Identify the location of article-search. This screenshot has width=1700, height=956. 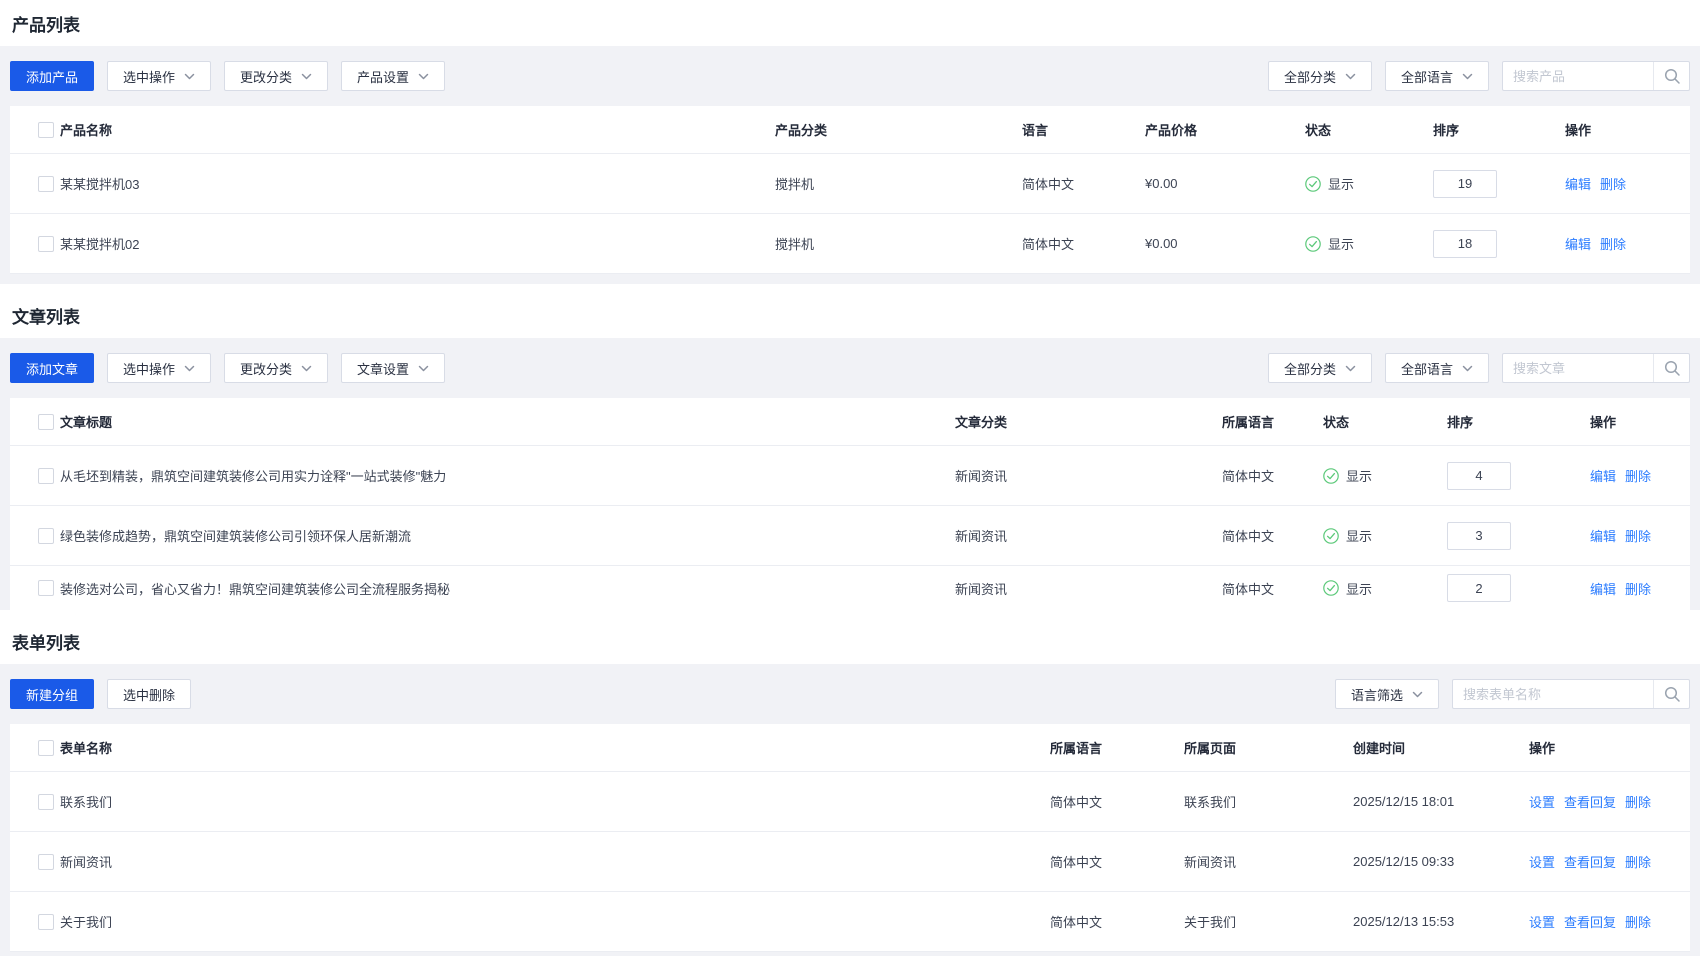
(1596, 368).